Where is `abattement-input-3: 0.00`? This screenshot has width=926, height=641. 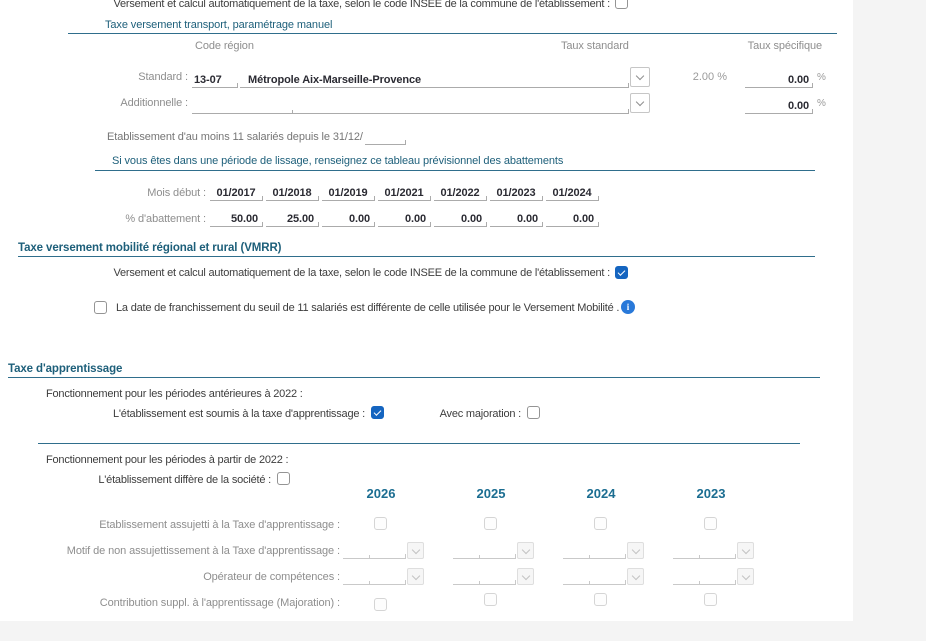
abattement-input-3: 0.00 is located at coordinates (348, 217).